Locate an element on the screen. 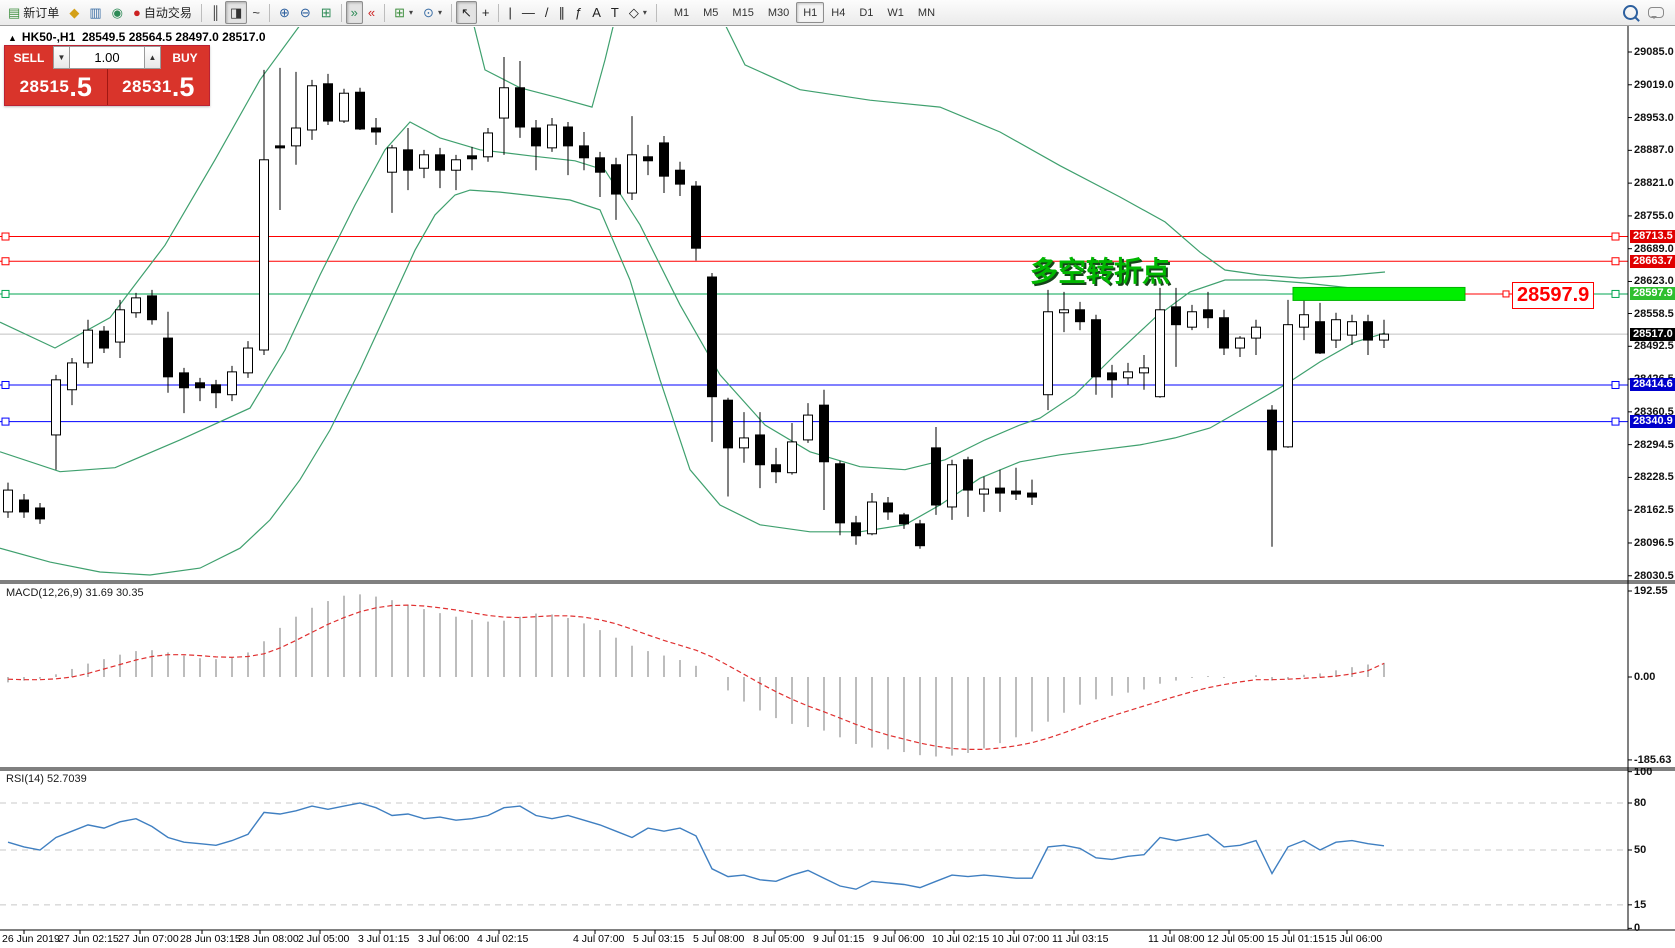  auto-trading-button: ● 自动交易 is located at coordinates (162, 12).